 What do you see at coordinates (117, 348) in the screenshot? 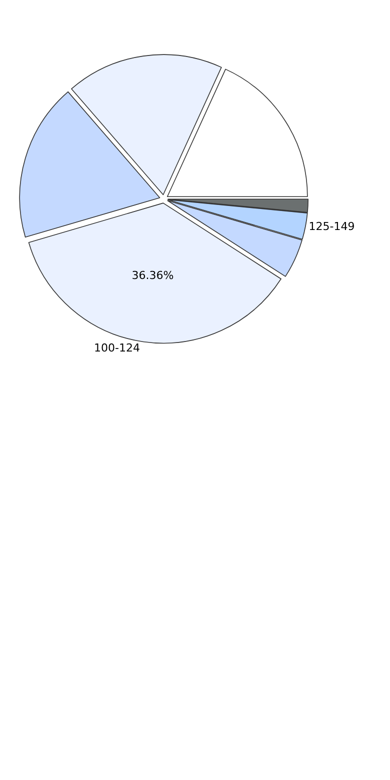
I see `slice-label: 100-124` at bounding box center [117, 348].